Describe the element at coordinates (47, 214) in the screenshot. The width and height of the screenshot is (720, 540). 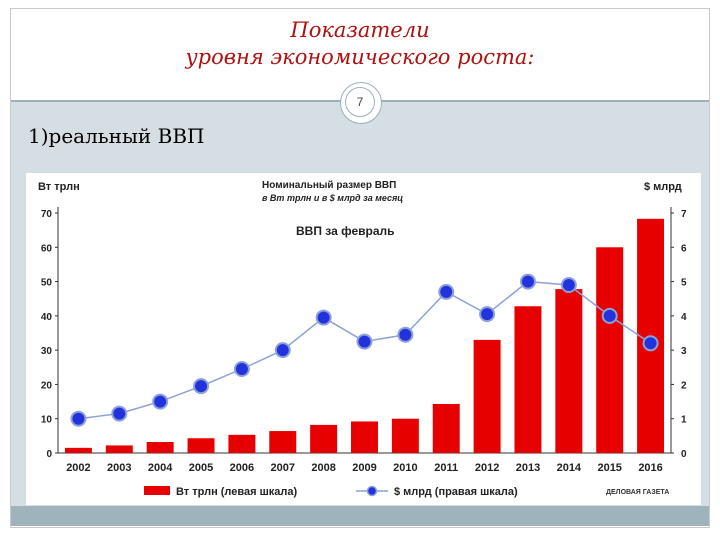
I see `left-axis-tick-label: 70` at that location.